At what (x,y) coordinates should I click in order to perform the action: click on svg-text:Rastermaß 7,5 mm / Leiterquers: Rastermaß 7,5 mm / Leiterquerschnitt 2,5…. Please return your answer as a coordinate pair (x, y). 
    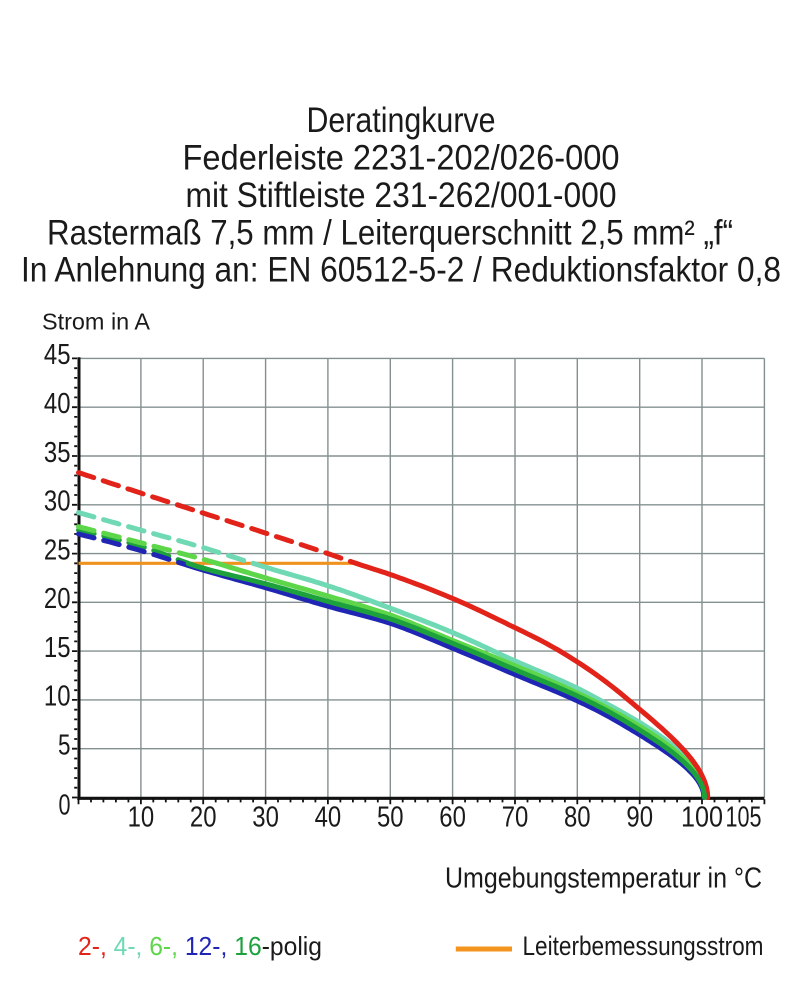
    Looking at the image, I should click on (390, 232).